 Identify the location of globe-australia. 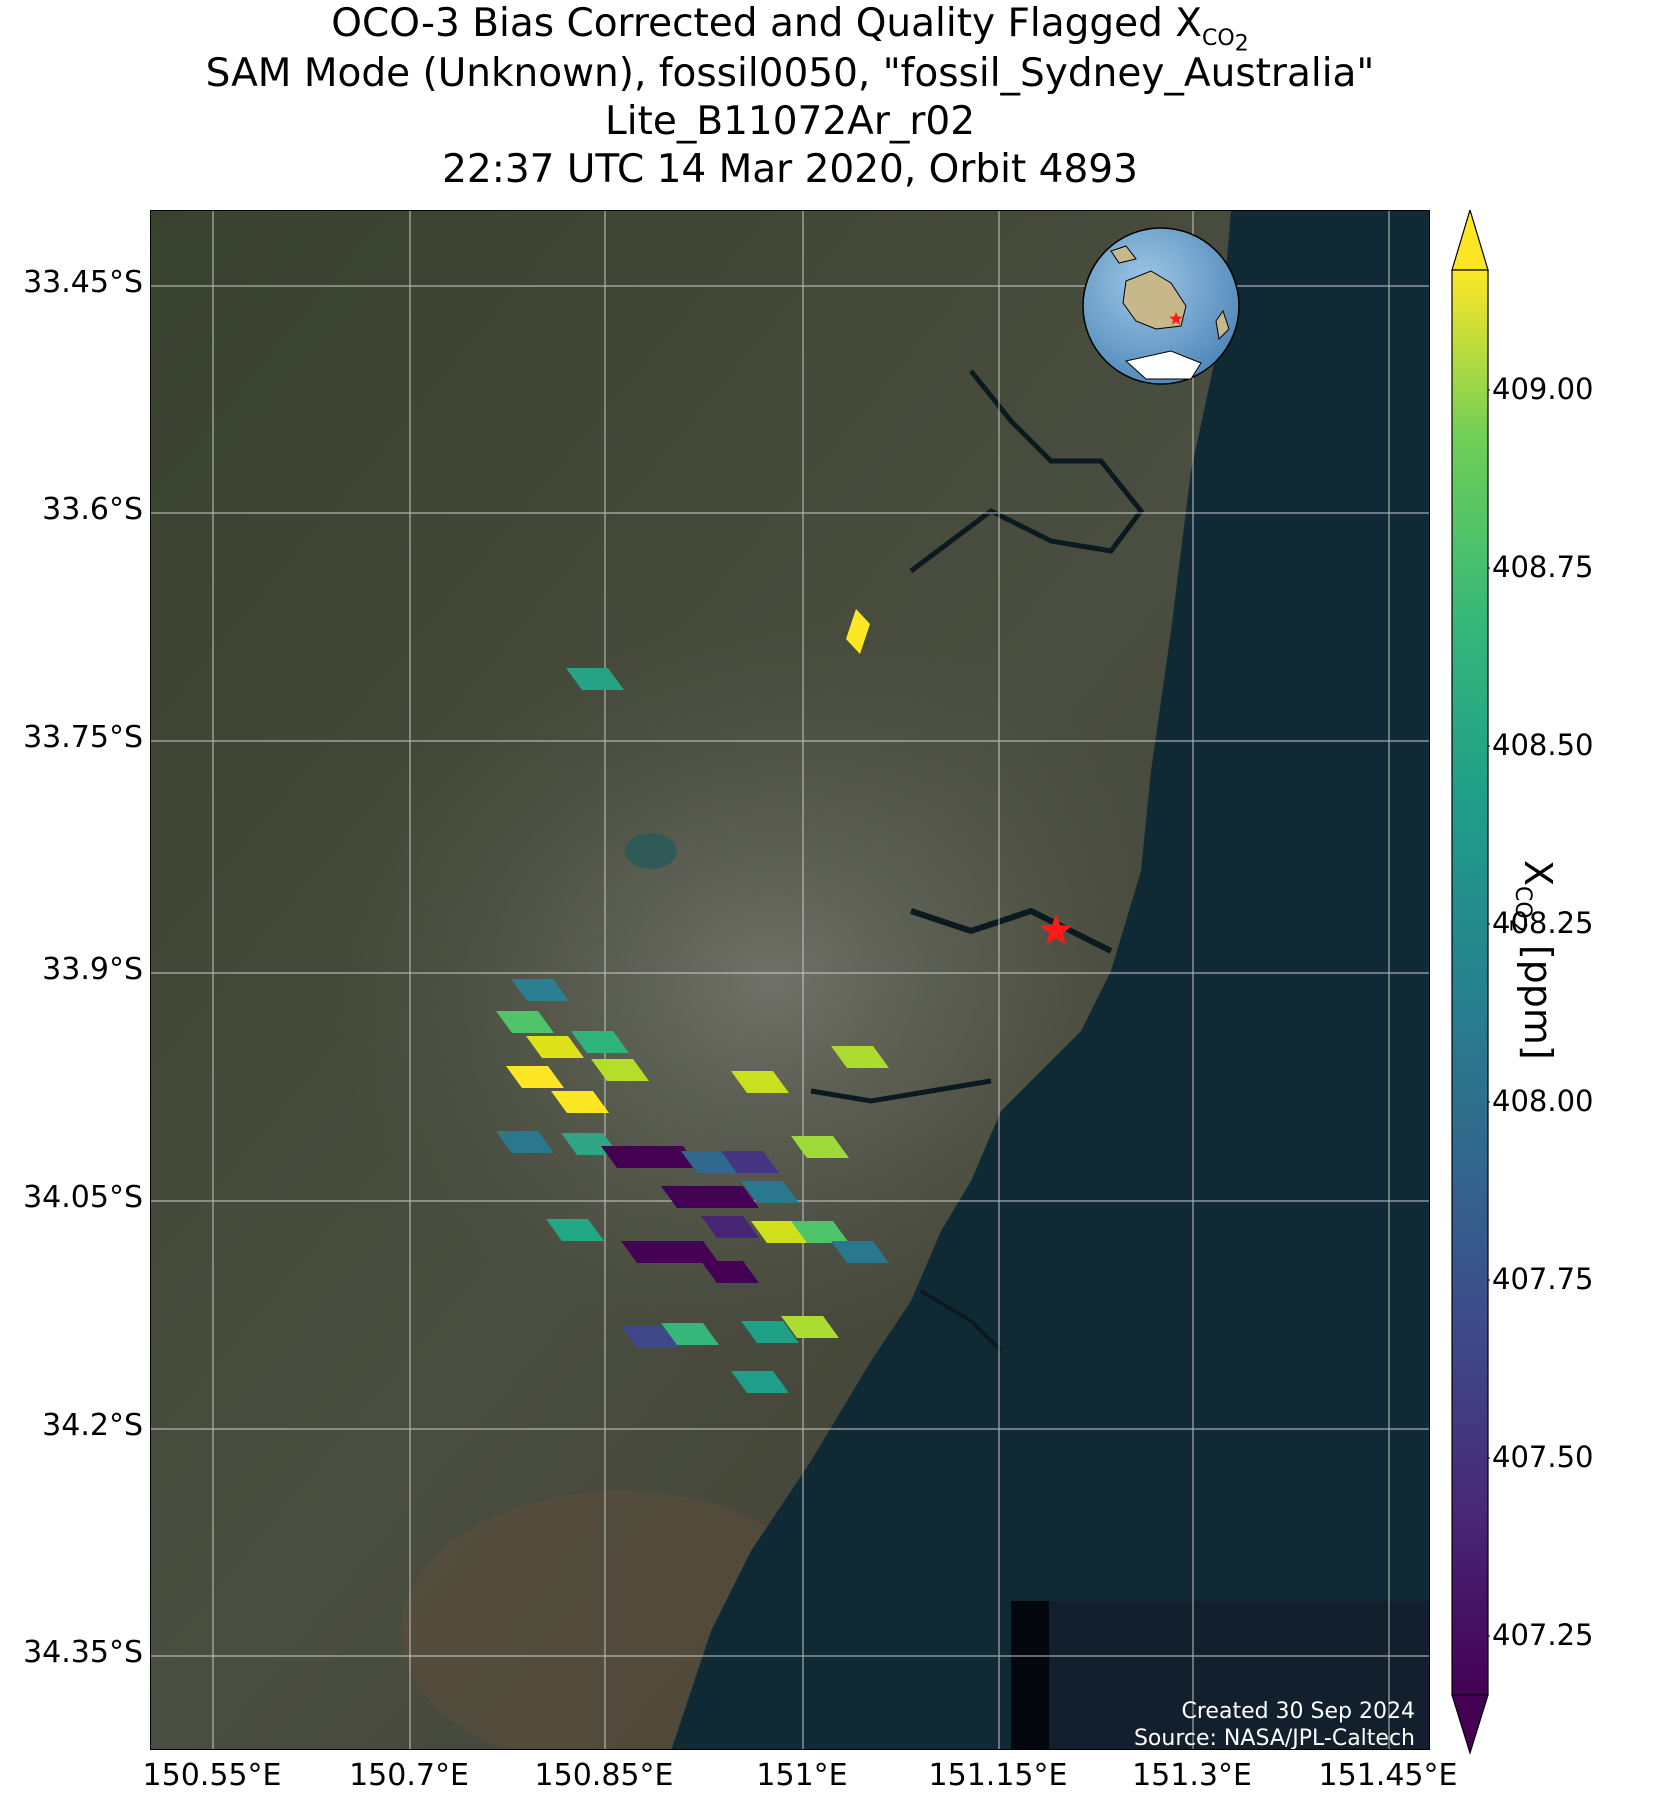
(1154, 300).